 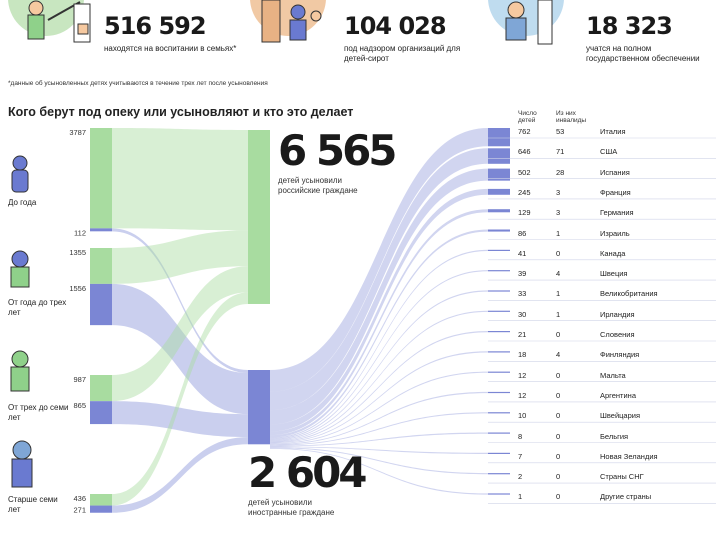 What do you see at coordinates (79, 379) in the screenshot?
I see `age-green-value-2: 987` at bounding box center [79, 379].